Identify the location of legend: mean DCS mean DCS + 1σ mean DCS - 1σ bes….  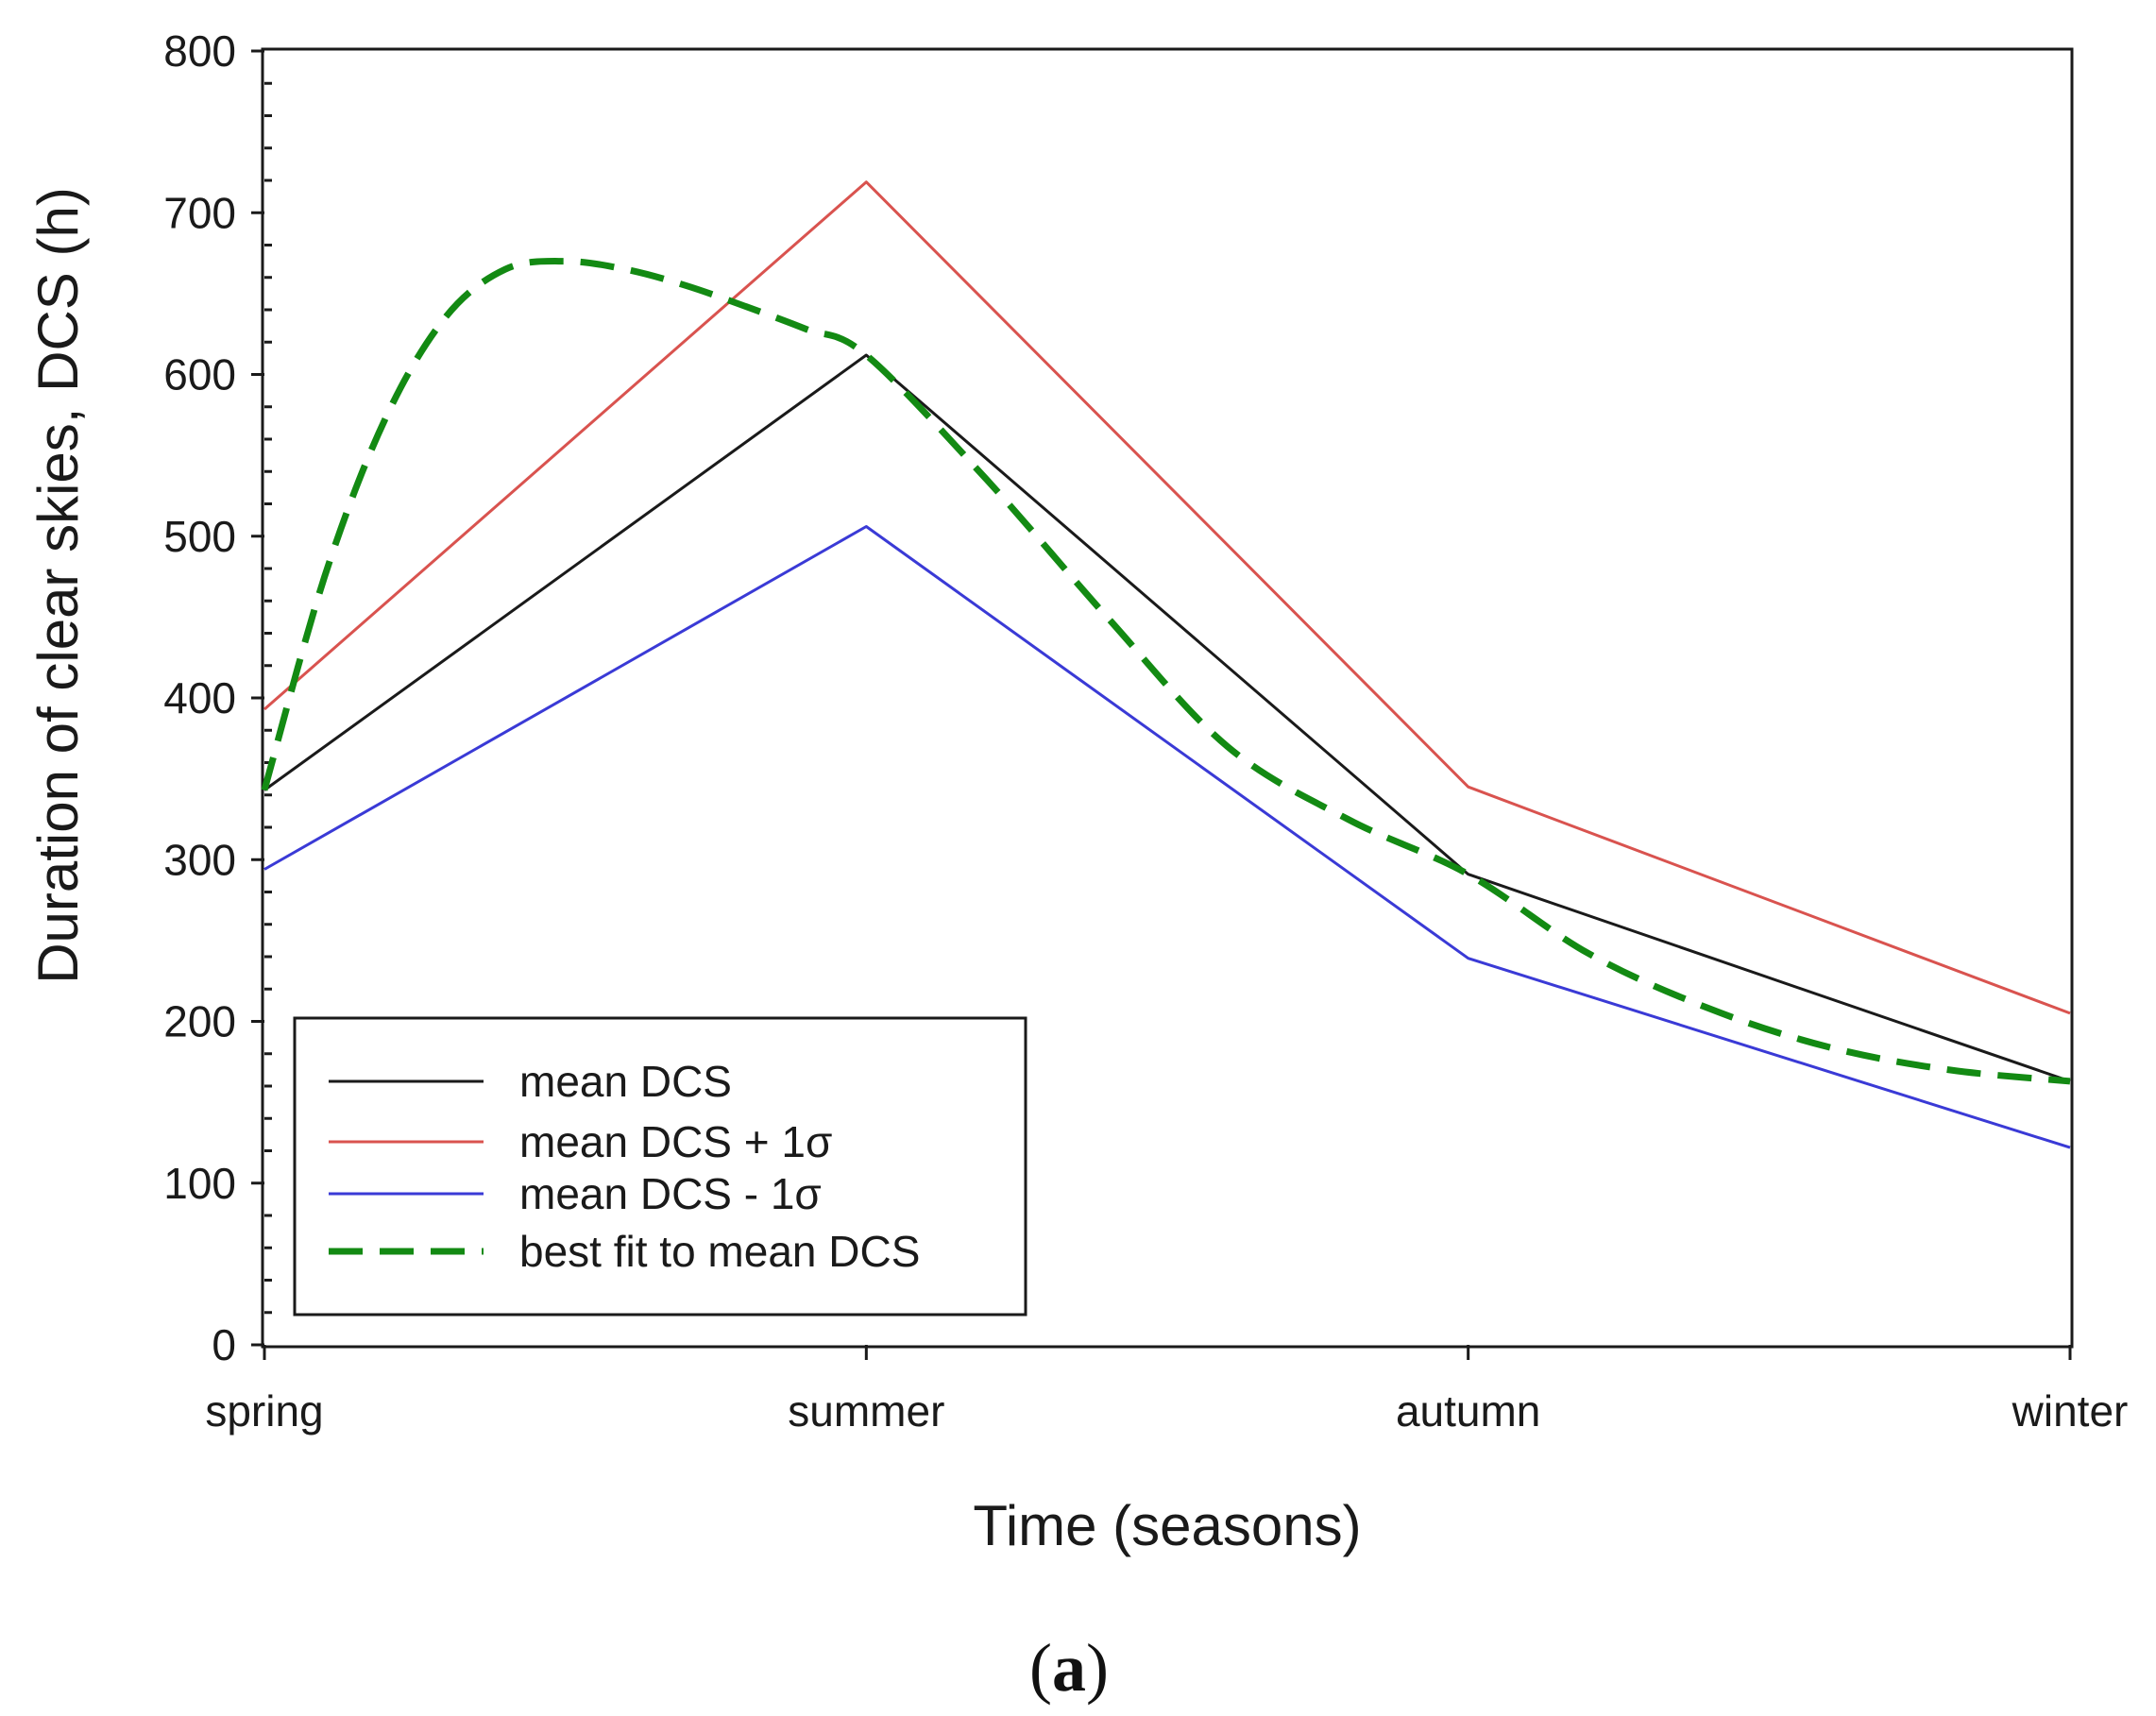
(660, 1167).